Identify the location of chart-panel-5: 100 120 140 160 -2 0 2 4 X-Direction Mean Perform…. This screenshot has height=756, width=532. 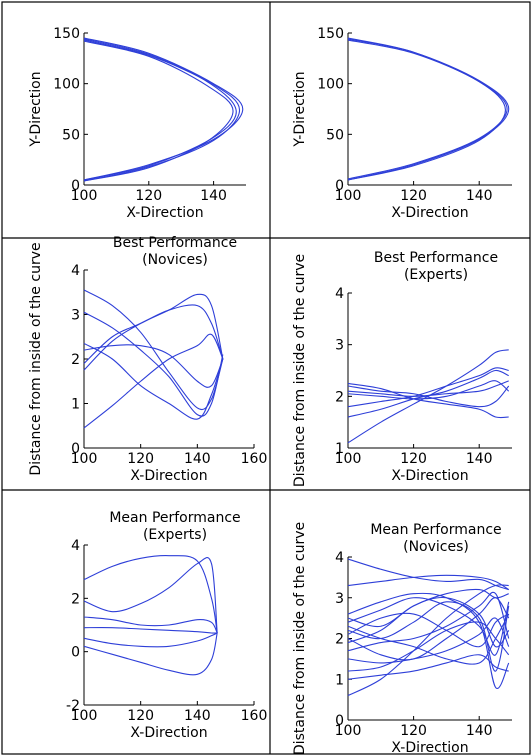
(166, 625).